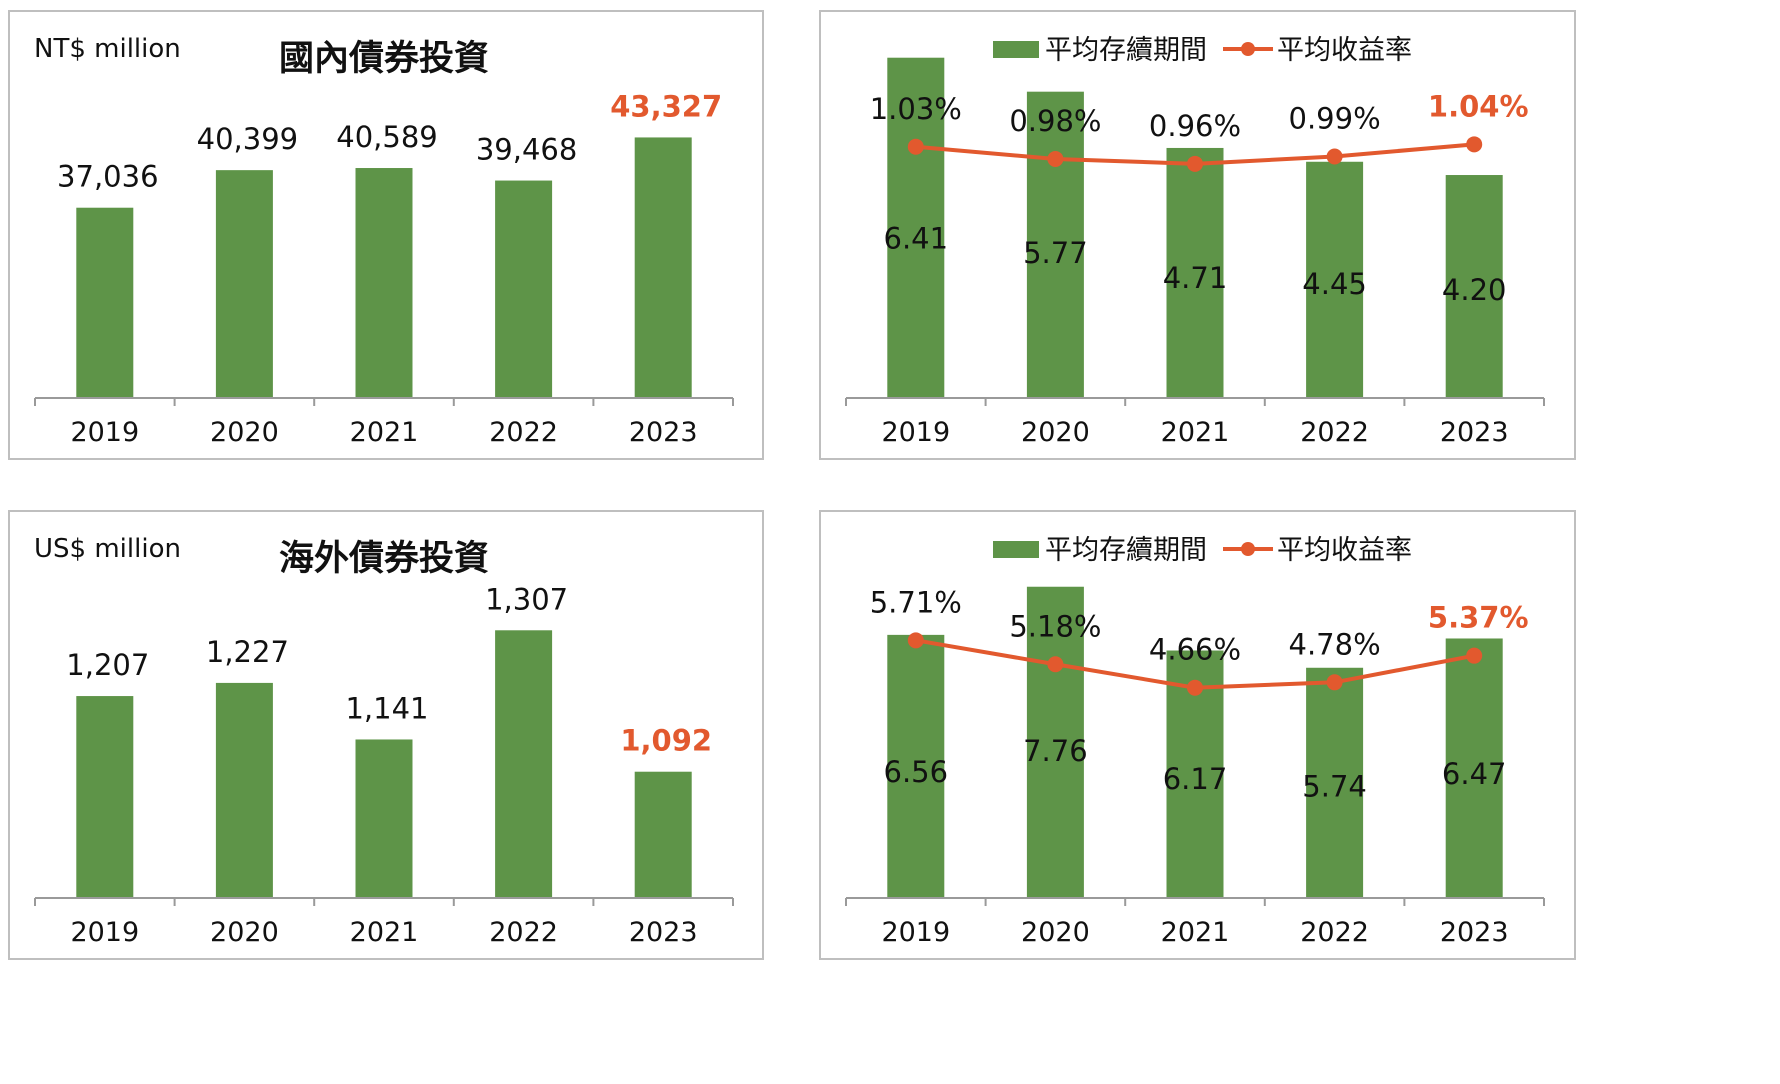  Describe the element at coordinates (916, 238) in the screenshot. I see `bar-value-label: 6.41` at that location.